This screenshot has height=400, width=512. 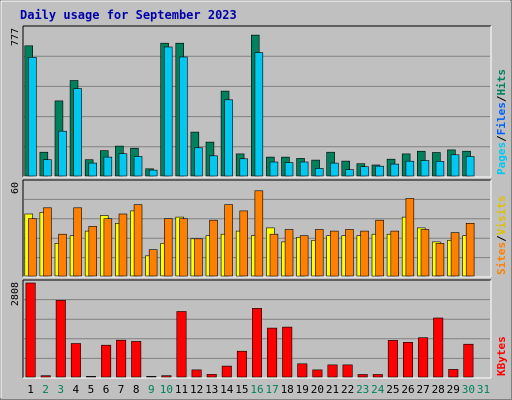 What do you see at coordinates (181, 389) in the screenshot?
I see `x-tick-label: 11` at bounding box center [181, 389].